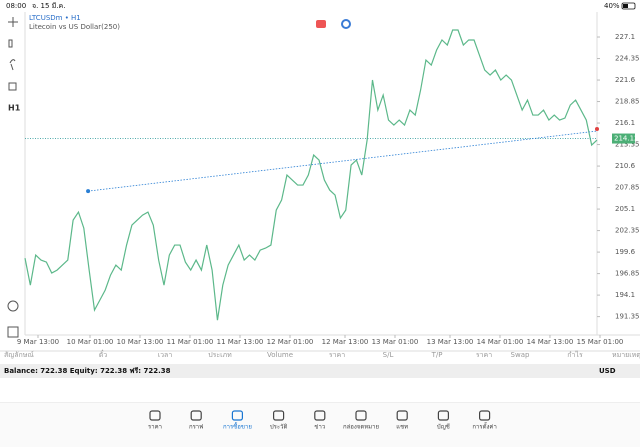 The height and width of the screenshot is (447, 640). I want to click on add-tool, so click(13, 332).